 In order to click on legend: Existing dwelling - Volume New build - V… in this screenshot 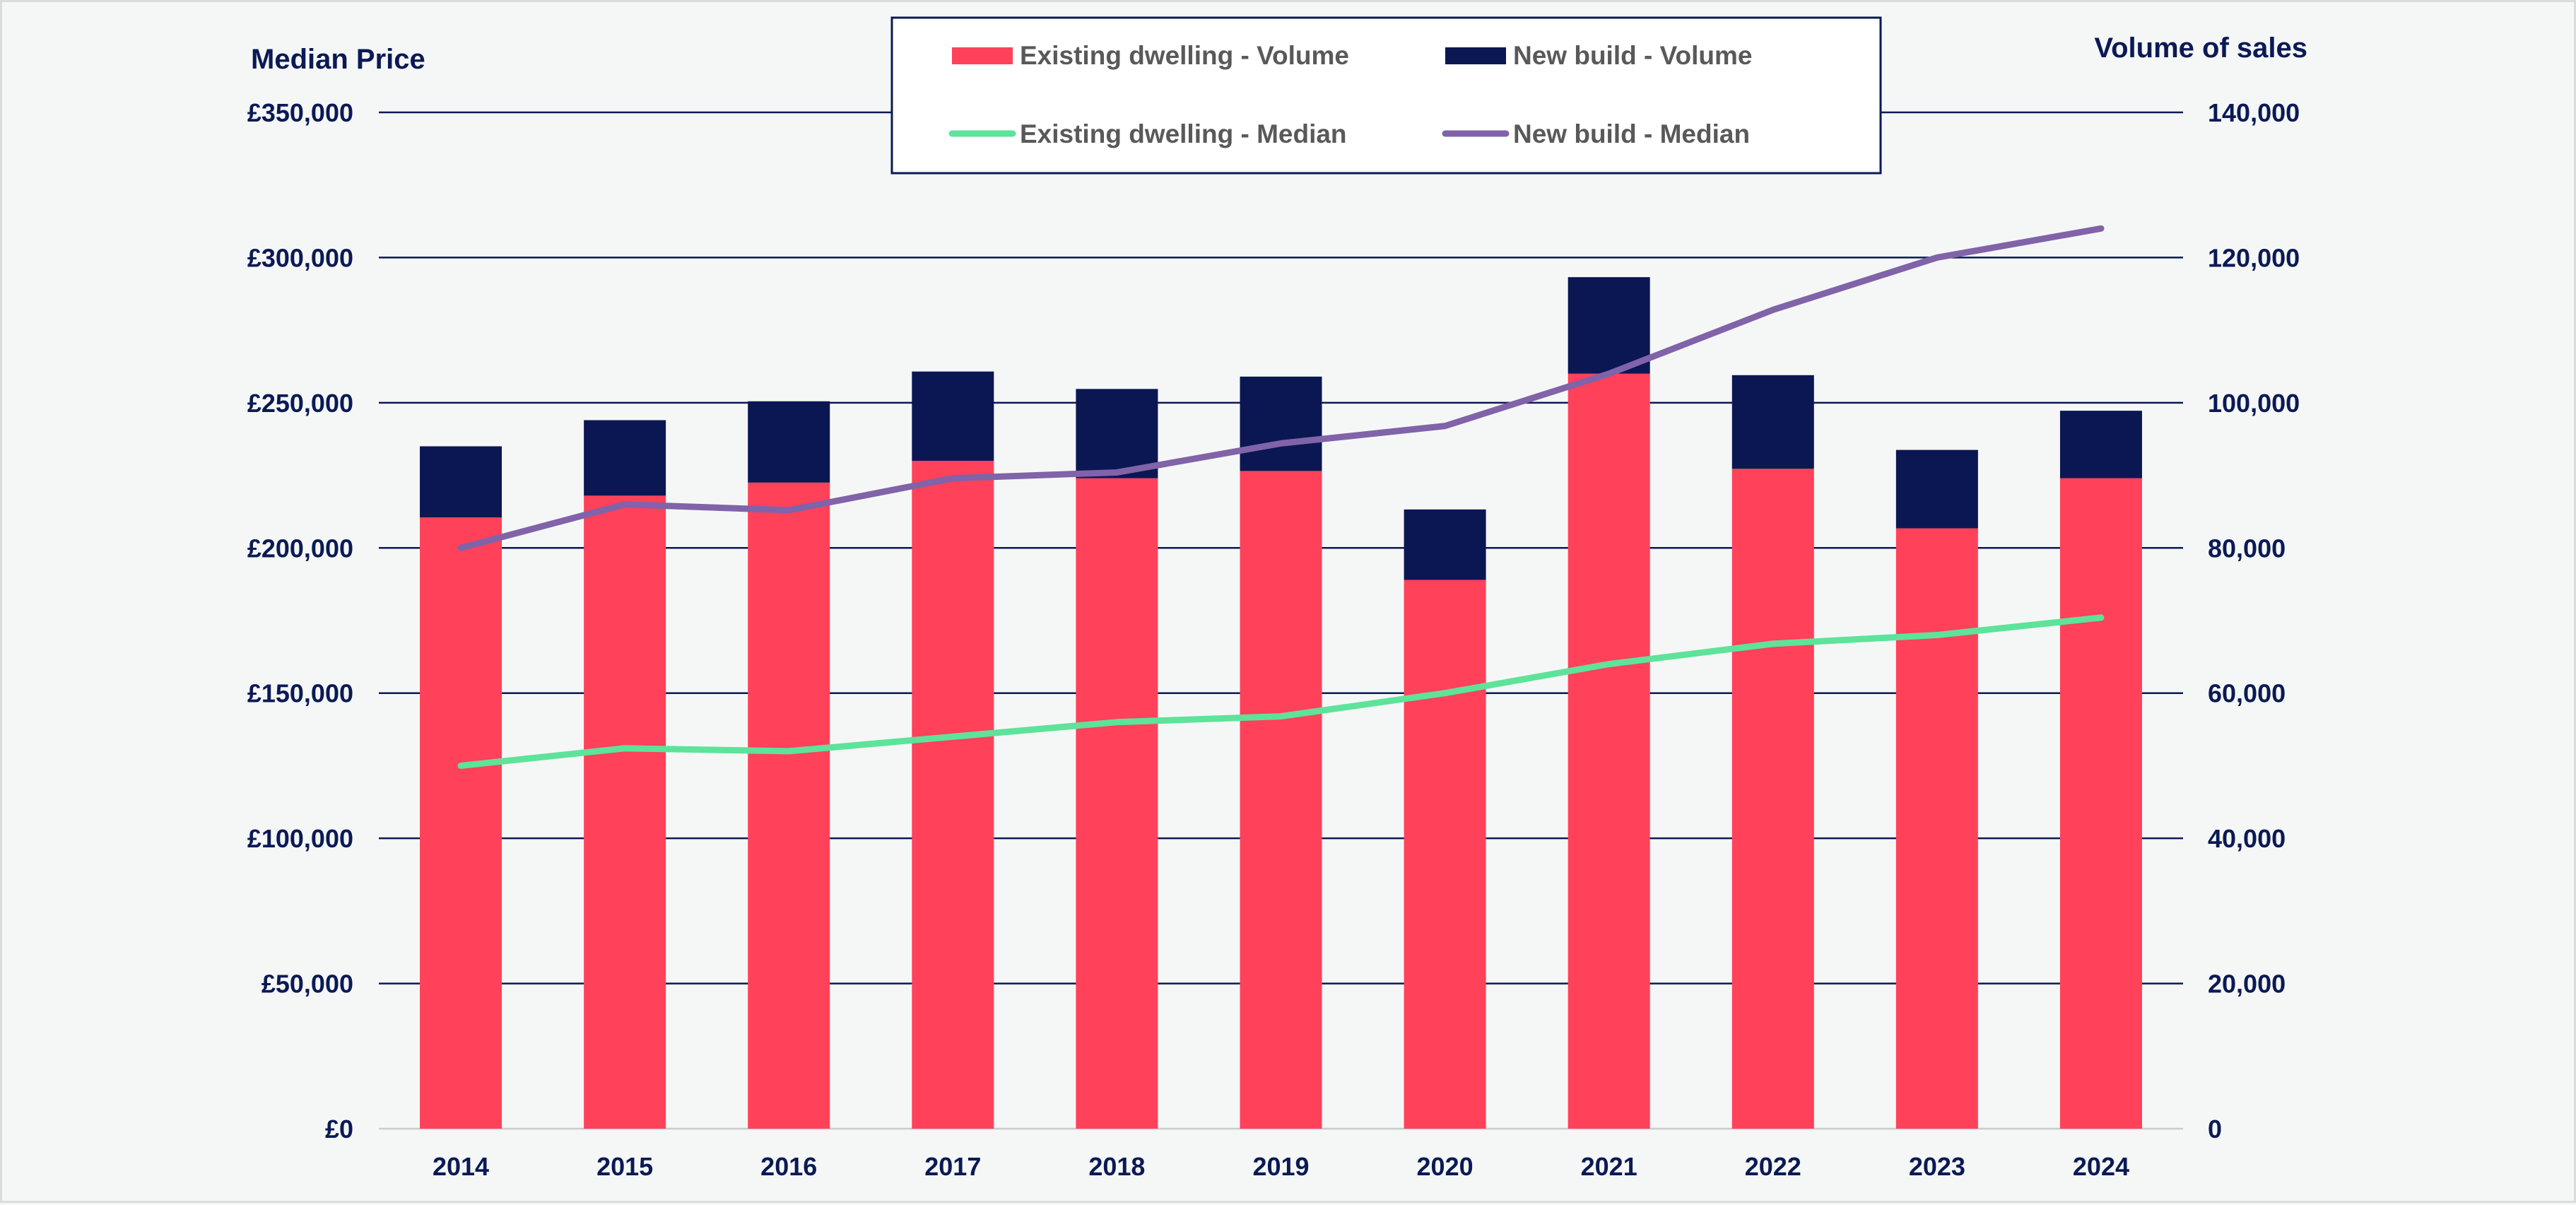, I will do `click(1386, 95)`.